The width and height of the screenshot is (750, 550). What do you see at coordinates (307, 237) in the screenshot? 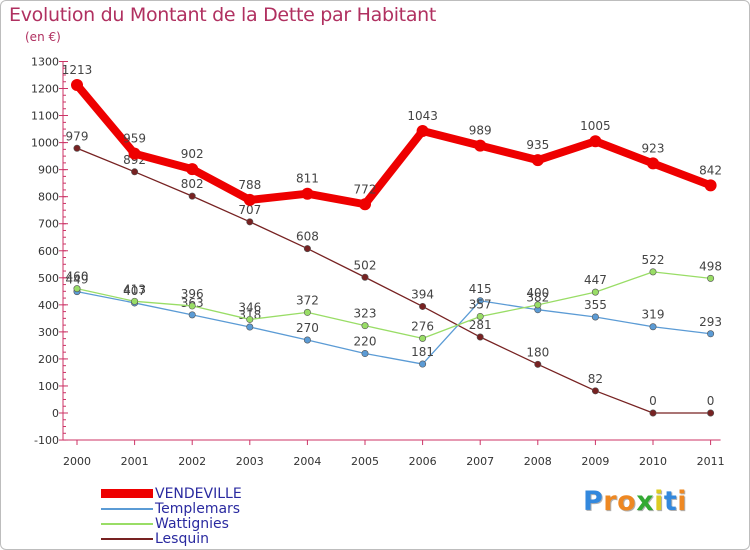
I see `data-label-lesquin: 608` at bounding box center [307, 237].